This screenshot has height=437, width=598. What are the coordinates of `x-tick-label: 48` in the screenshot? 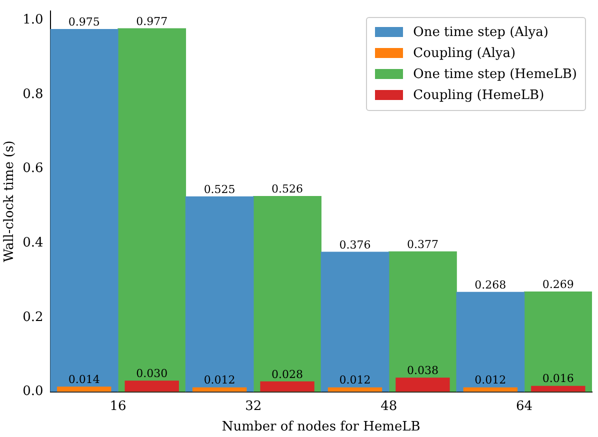 It's located at (389, 406).